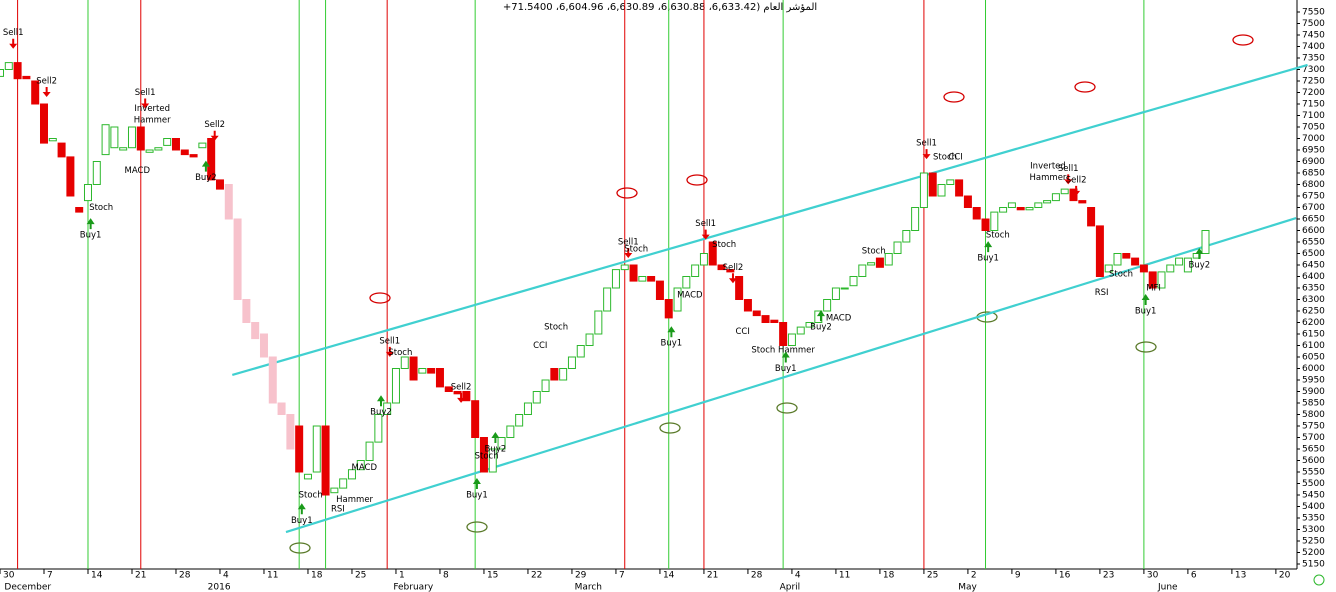 Image resolution: width=1336 pixels, height=592 pixels. What do you see at coordinates (152, 121) in the screenshot?
I see `signal-label: Hammer` at bounding box center [152, 121].